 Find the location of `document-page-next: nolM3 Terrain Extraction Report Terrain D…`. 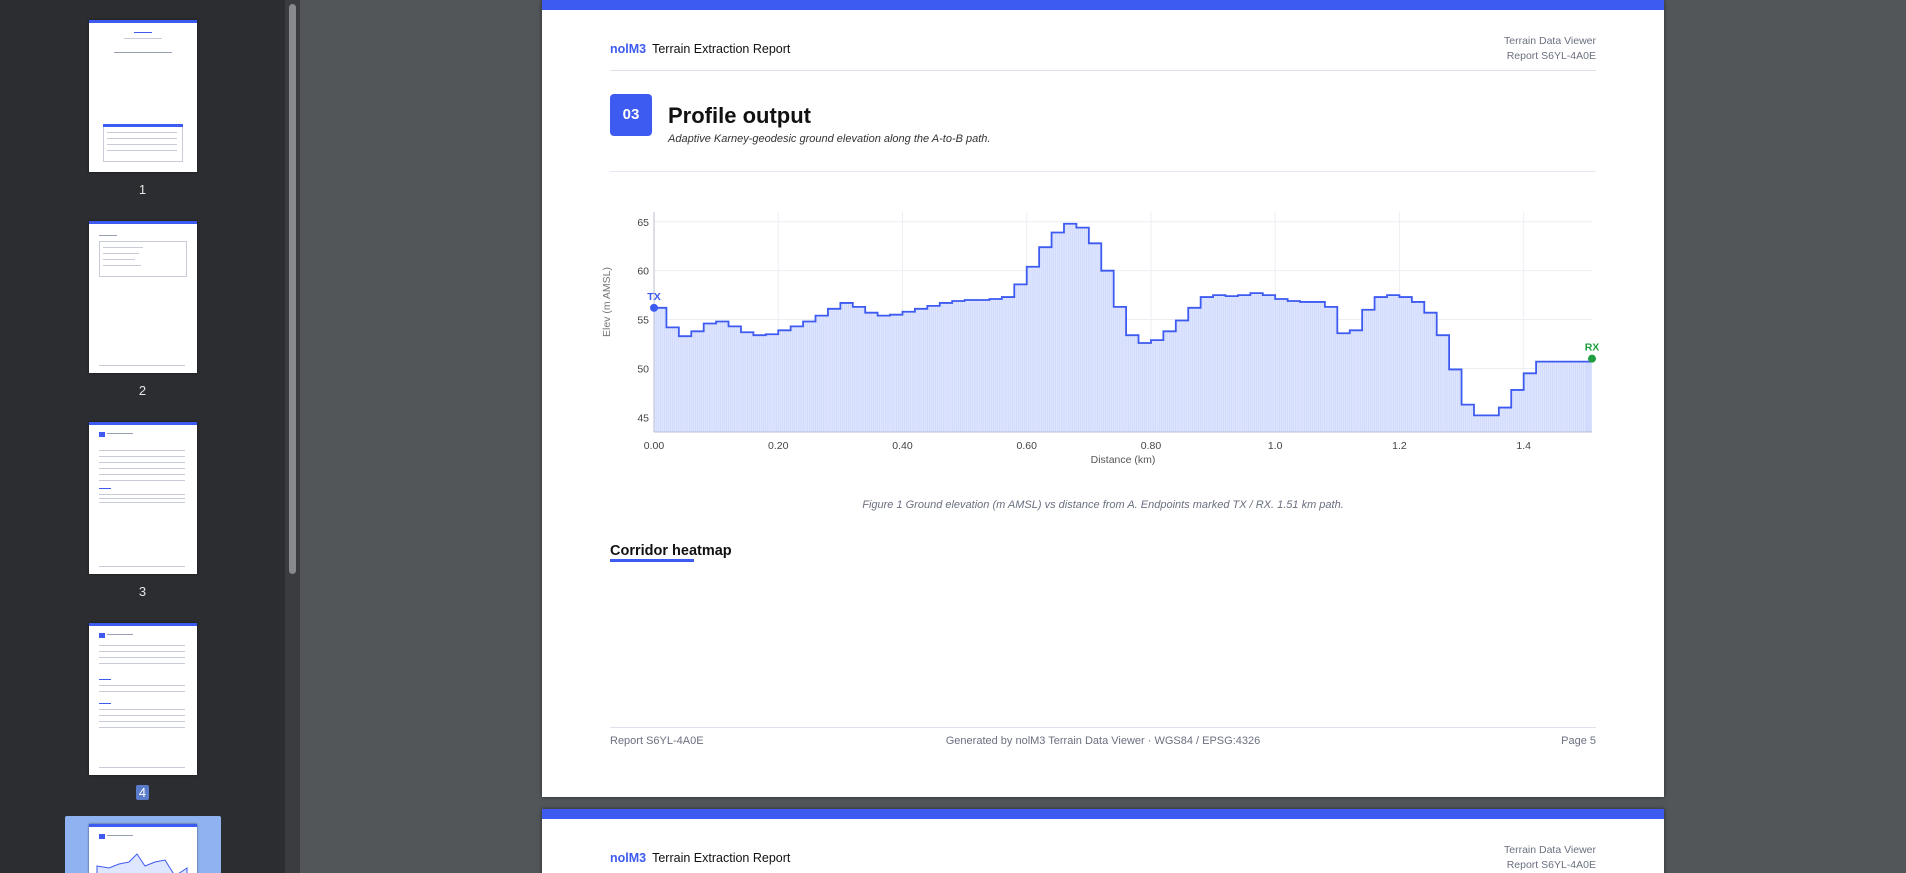

document-page-next: nolM3 Terrain Extraction Report Terrain D… is located at coordinates (1103, 841).